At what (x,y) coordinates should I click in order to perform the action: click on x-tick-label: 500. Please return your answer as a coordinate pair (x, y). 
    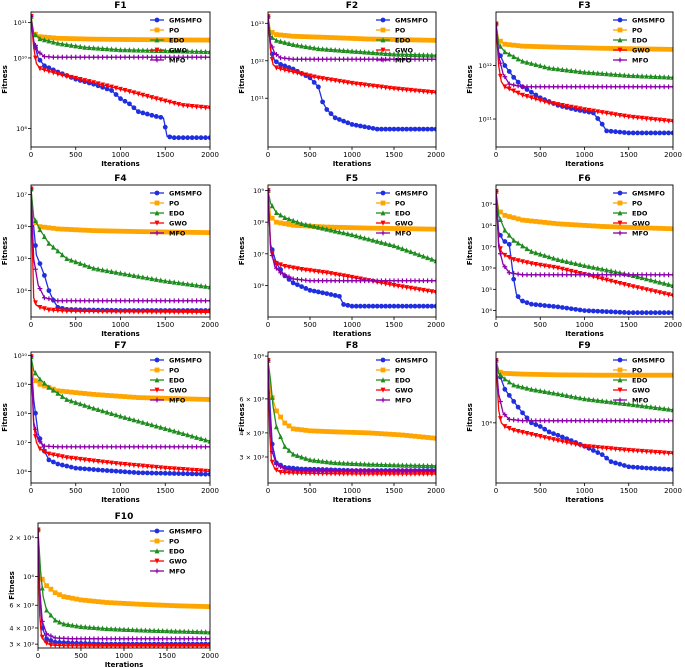
    Looking at the image, I should click on (309, 155).